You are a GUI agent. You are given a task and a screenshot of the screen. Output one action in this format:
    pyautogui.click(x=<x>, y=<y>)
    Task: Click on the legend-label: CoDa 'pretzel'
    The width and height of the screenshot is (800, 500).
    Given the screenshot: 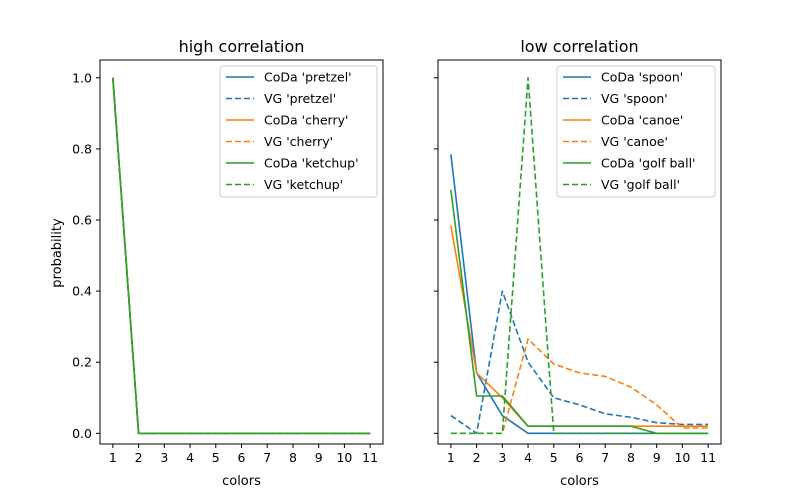 What is the action you would take?
    pyautogui.click(x=308, y=77)
    